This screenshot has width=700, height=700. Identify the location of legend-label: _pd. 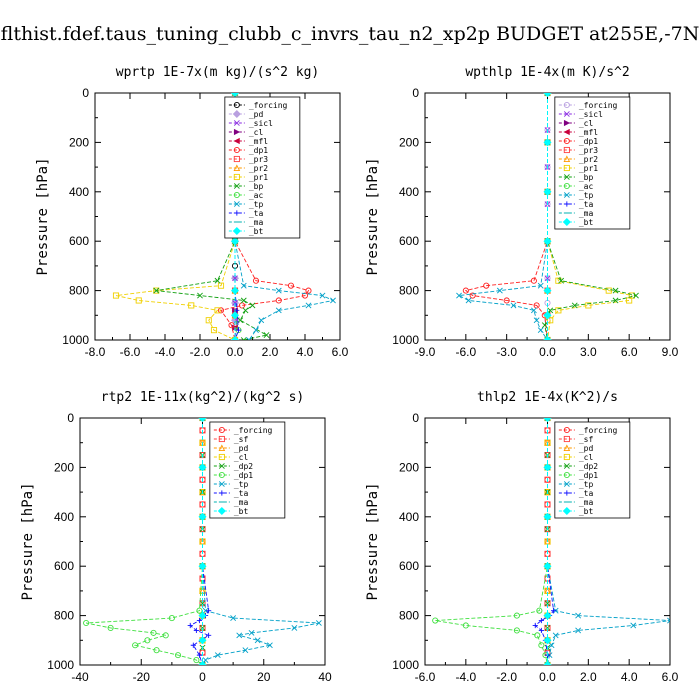
(241, 448).